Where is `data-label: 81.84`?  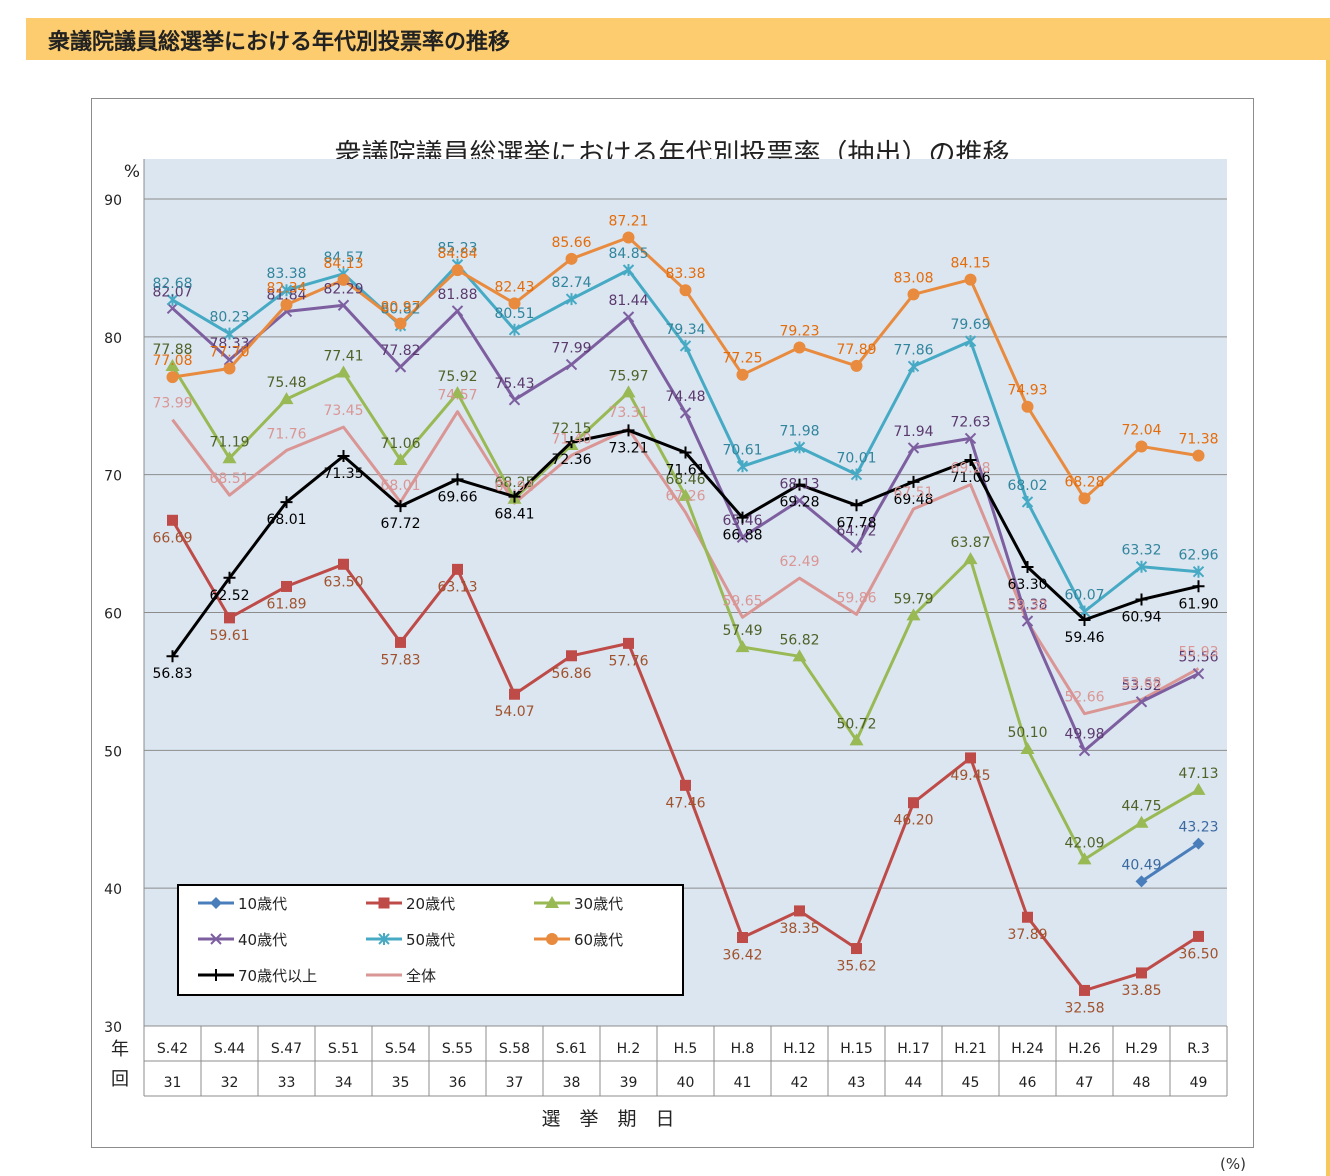
data-label: 81.84 is located at coordinates (286, 295).